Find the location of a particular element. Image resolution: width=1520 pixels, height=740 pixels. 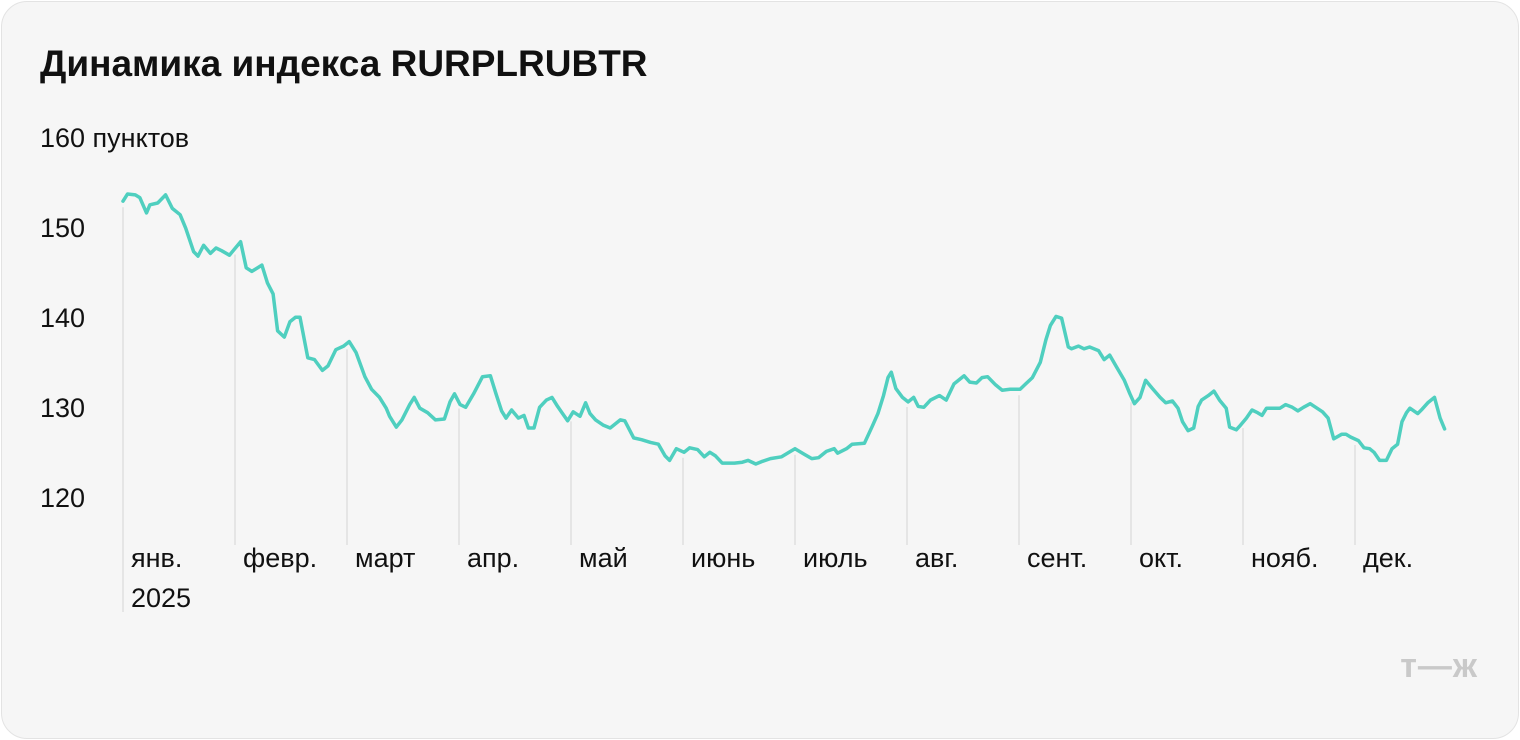

x-tick-label: июнь is located at coordinates (723, 558).